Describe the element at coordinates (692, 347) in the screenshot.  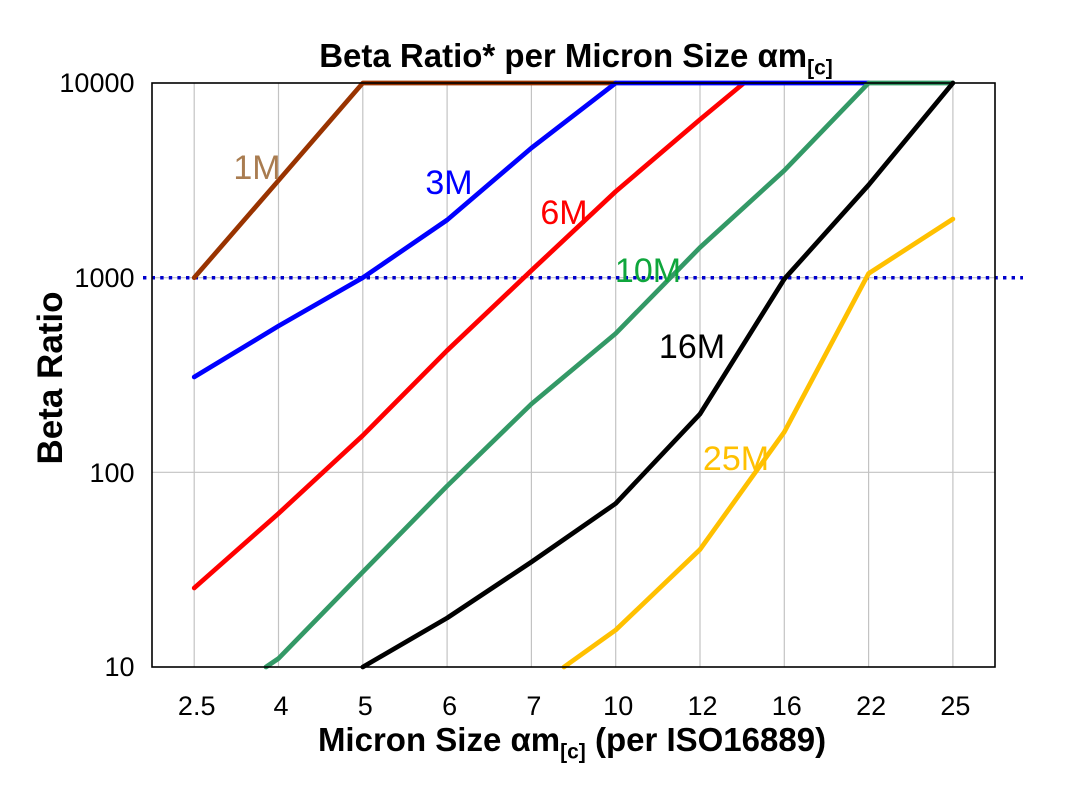
I see `svg-text: 16M` at that location.